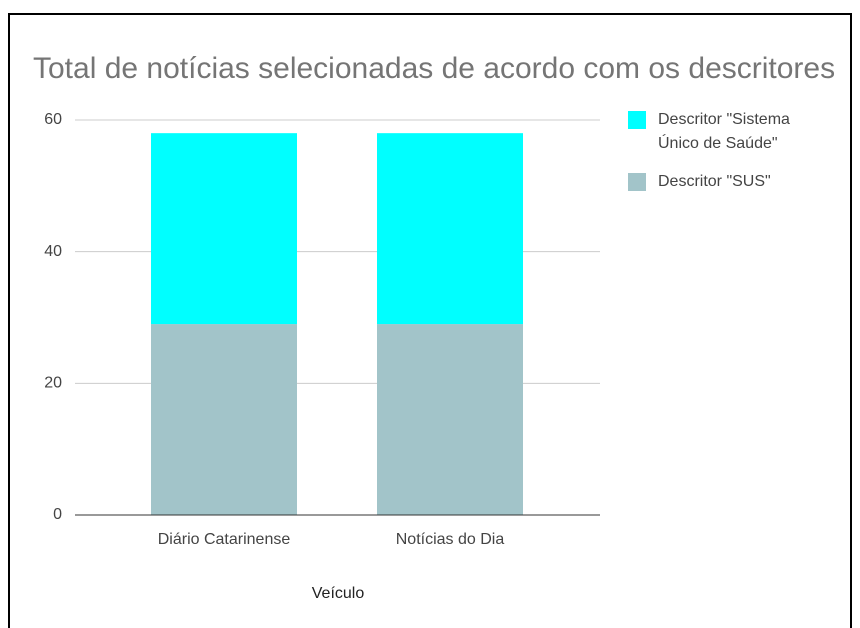 Image resolution: width=860 pixels, height=628 pixels. What do you see at coordinates (338, 593) in the screenshot?
I see `x-axis-title: Veículo` at bounding box center [338, 593].